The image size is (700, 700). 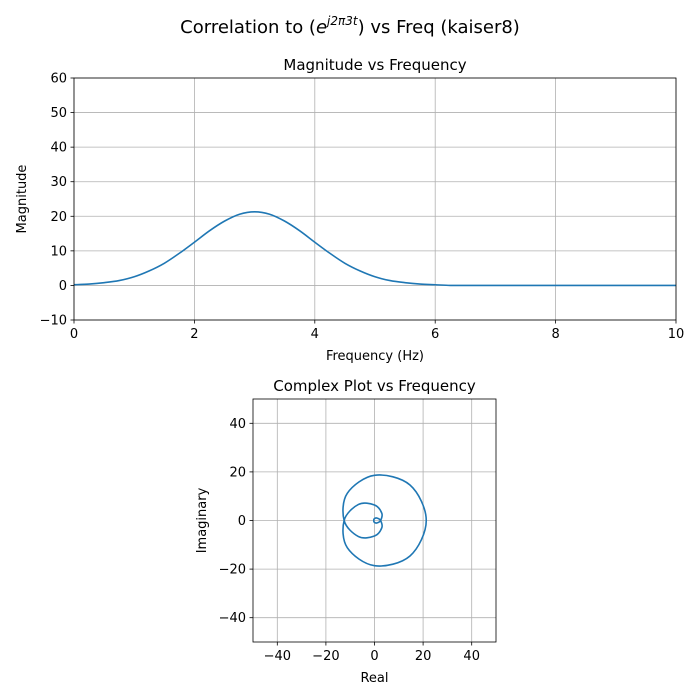 I want to click on y-tick-label: −10, so click(x=53, y=321).